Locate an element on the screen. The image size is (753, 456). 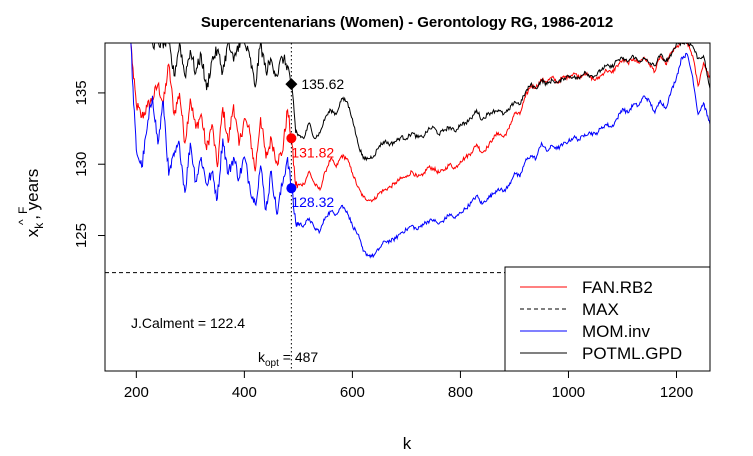
legend: FAN.RB2 MAX MOM.inv POTML.GPD is located at coordinates (607, 319).